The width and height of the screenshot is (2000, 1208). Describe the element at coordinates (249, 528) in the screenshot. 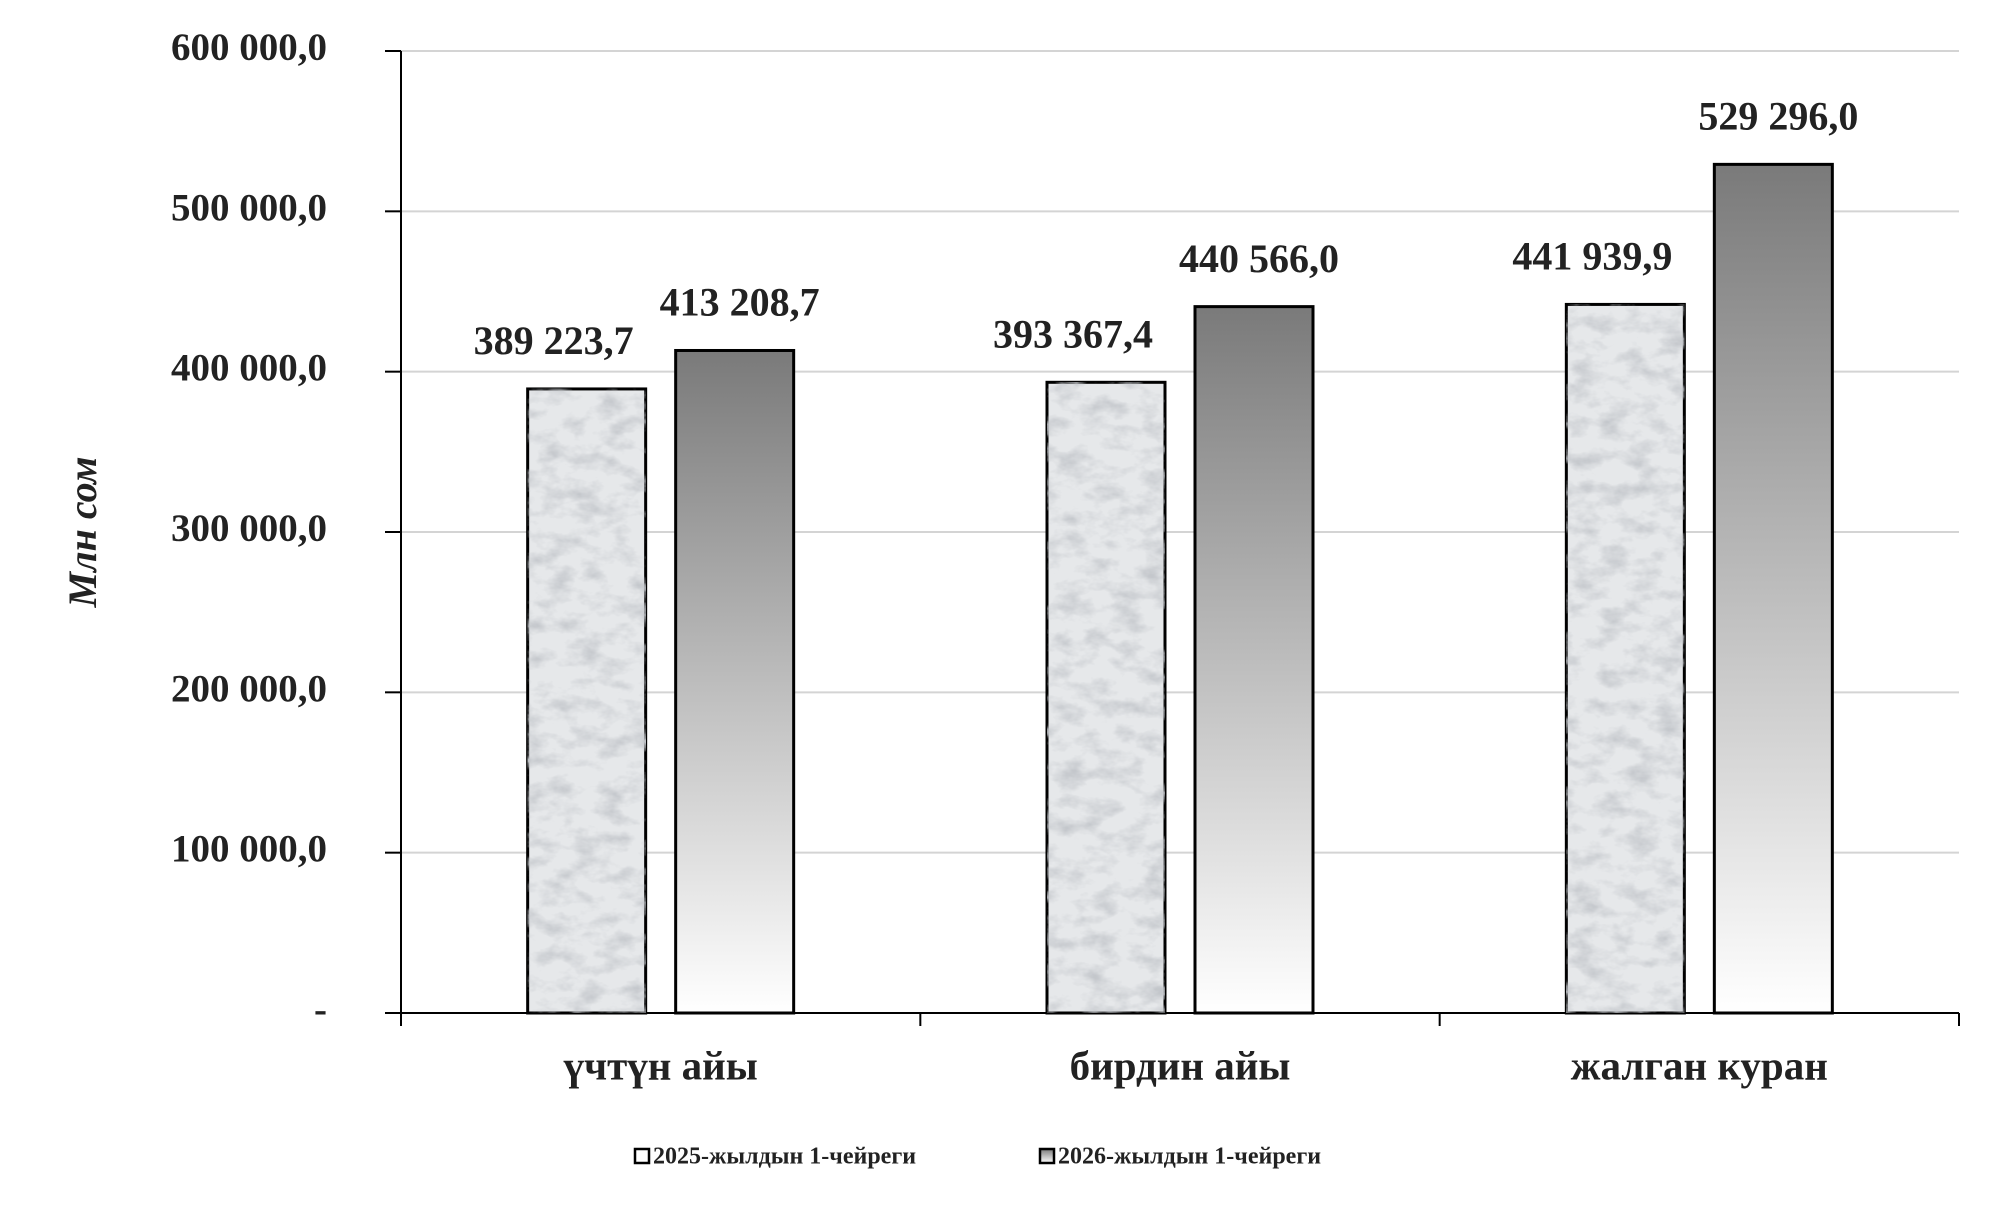

I see `y-tick-label: 300 000,0` at that location.